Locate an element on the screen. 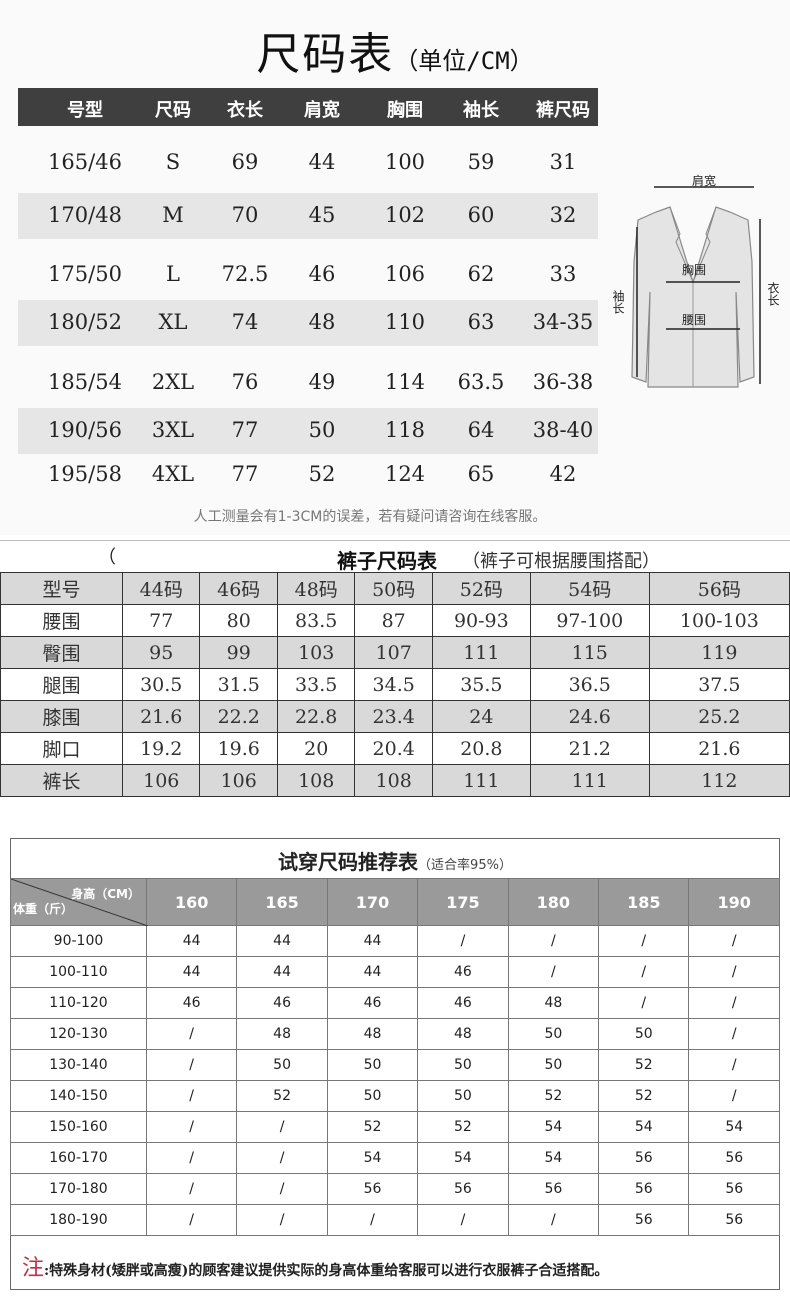  recommend-cell: 46 is located at coordinates (191, 1003).